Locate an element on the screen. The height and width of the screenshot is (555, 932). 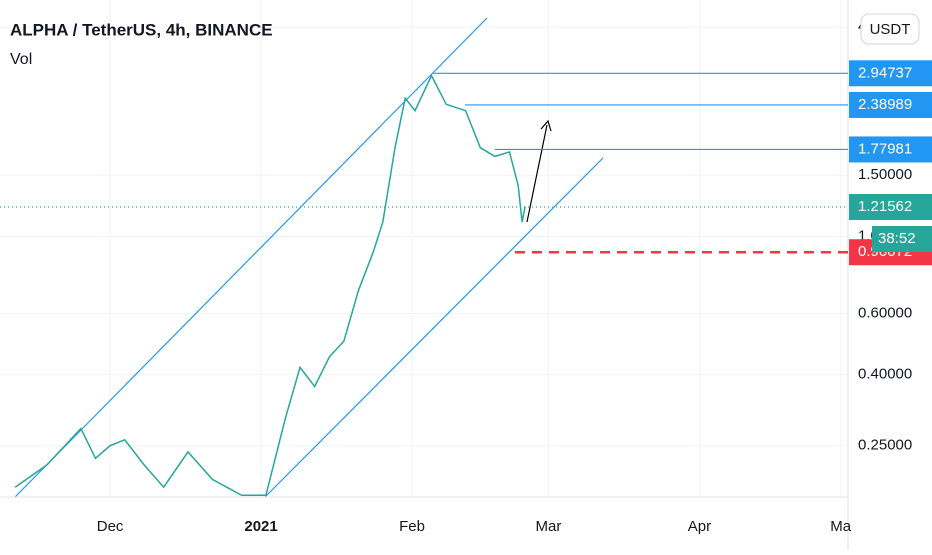
indicator-label: Vol is located at coordinates (21, 59).